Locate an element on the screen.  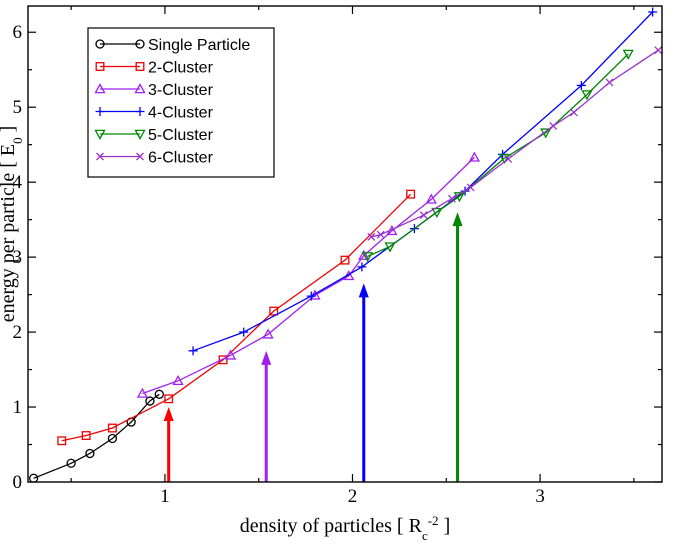
legend-label: Single Particle is located at coordinates (199, 45).